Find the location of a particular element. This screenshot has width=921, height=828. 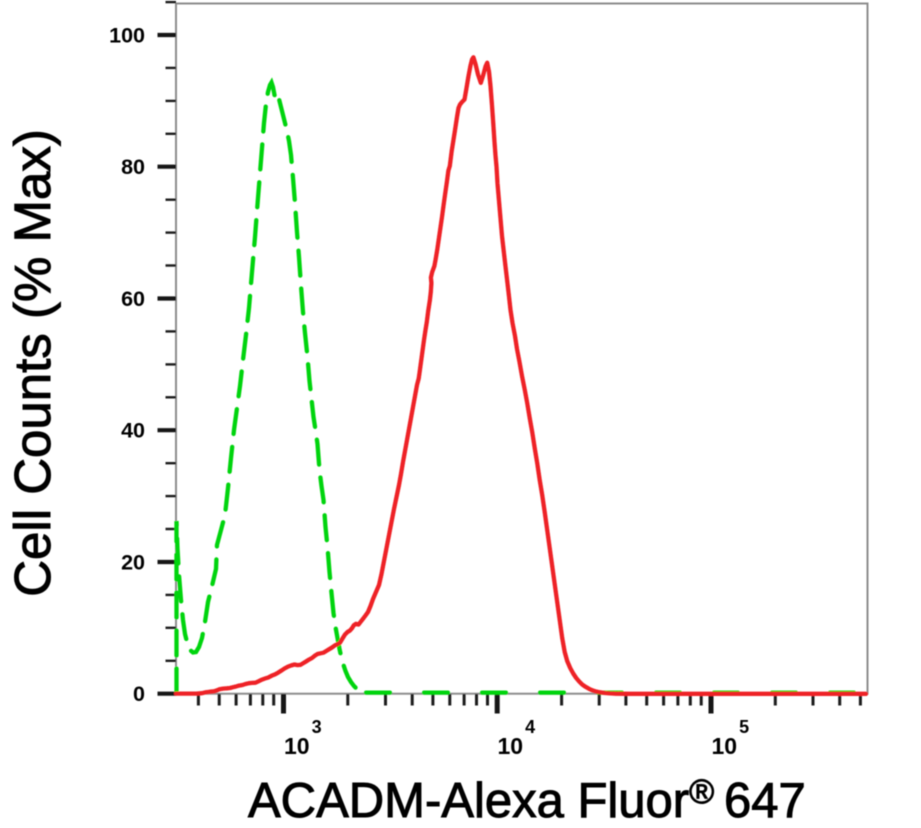

svg-text: ACADM-Alexa Fluor® 647 is located at coordinates (527, 800).